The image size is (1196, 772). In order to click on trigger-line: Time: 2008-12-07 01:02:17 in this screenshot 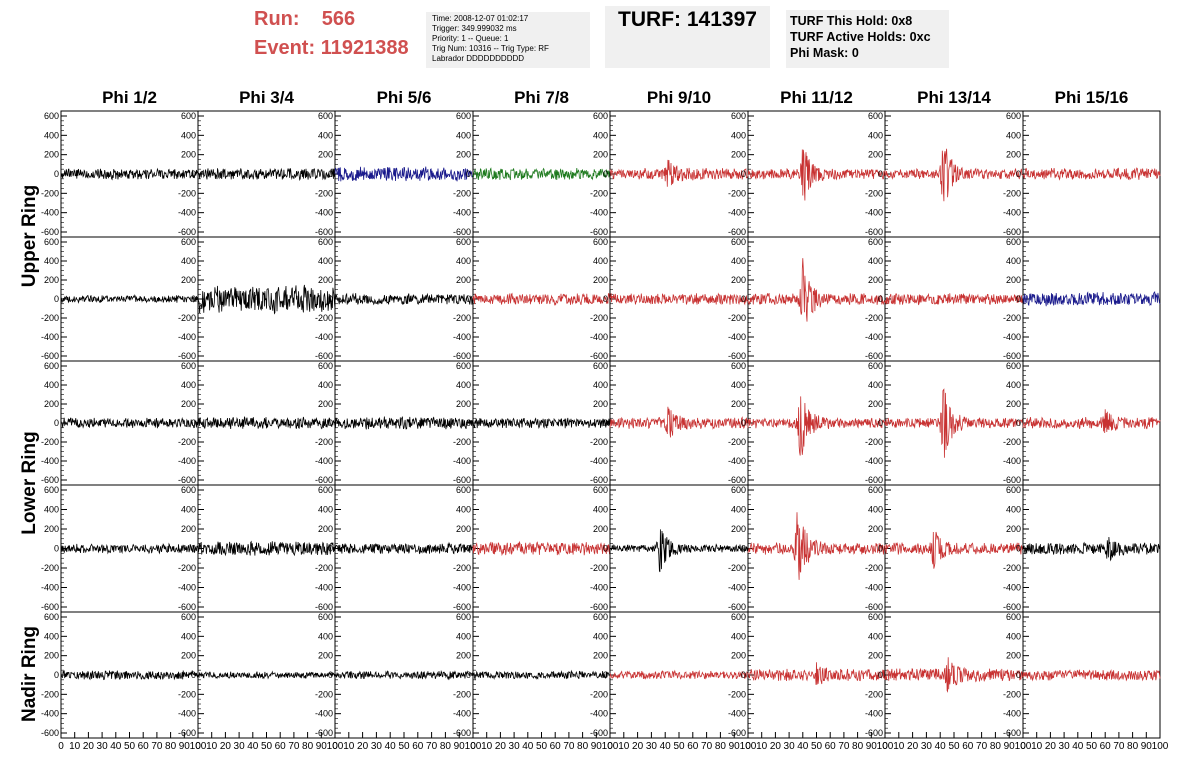, I will do `click(480, 18)`.